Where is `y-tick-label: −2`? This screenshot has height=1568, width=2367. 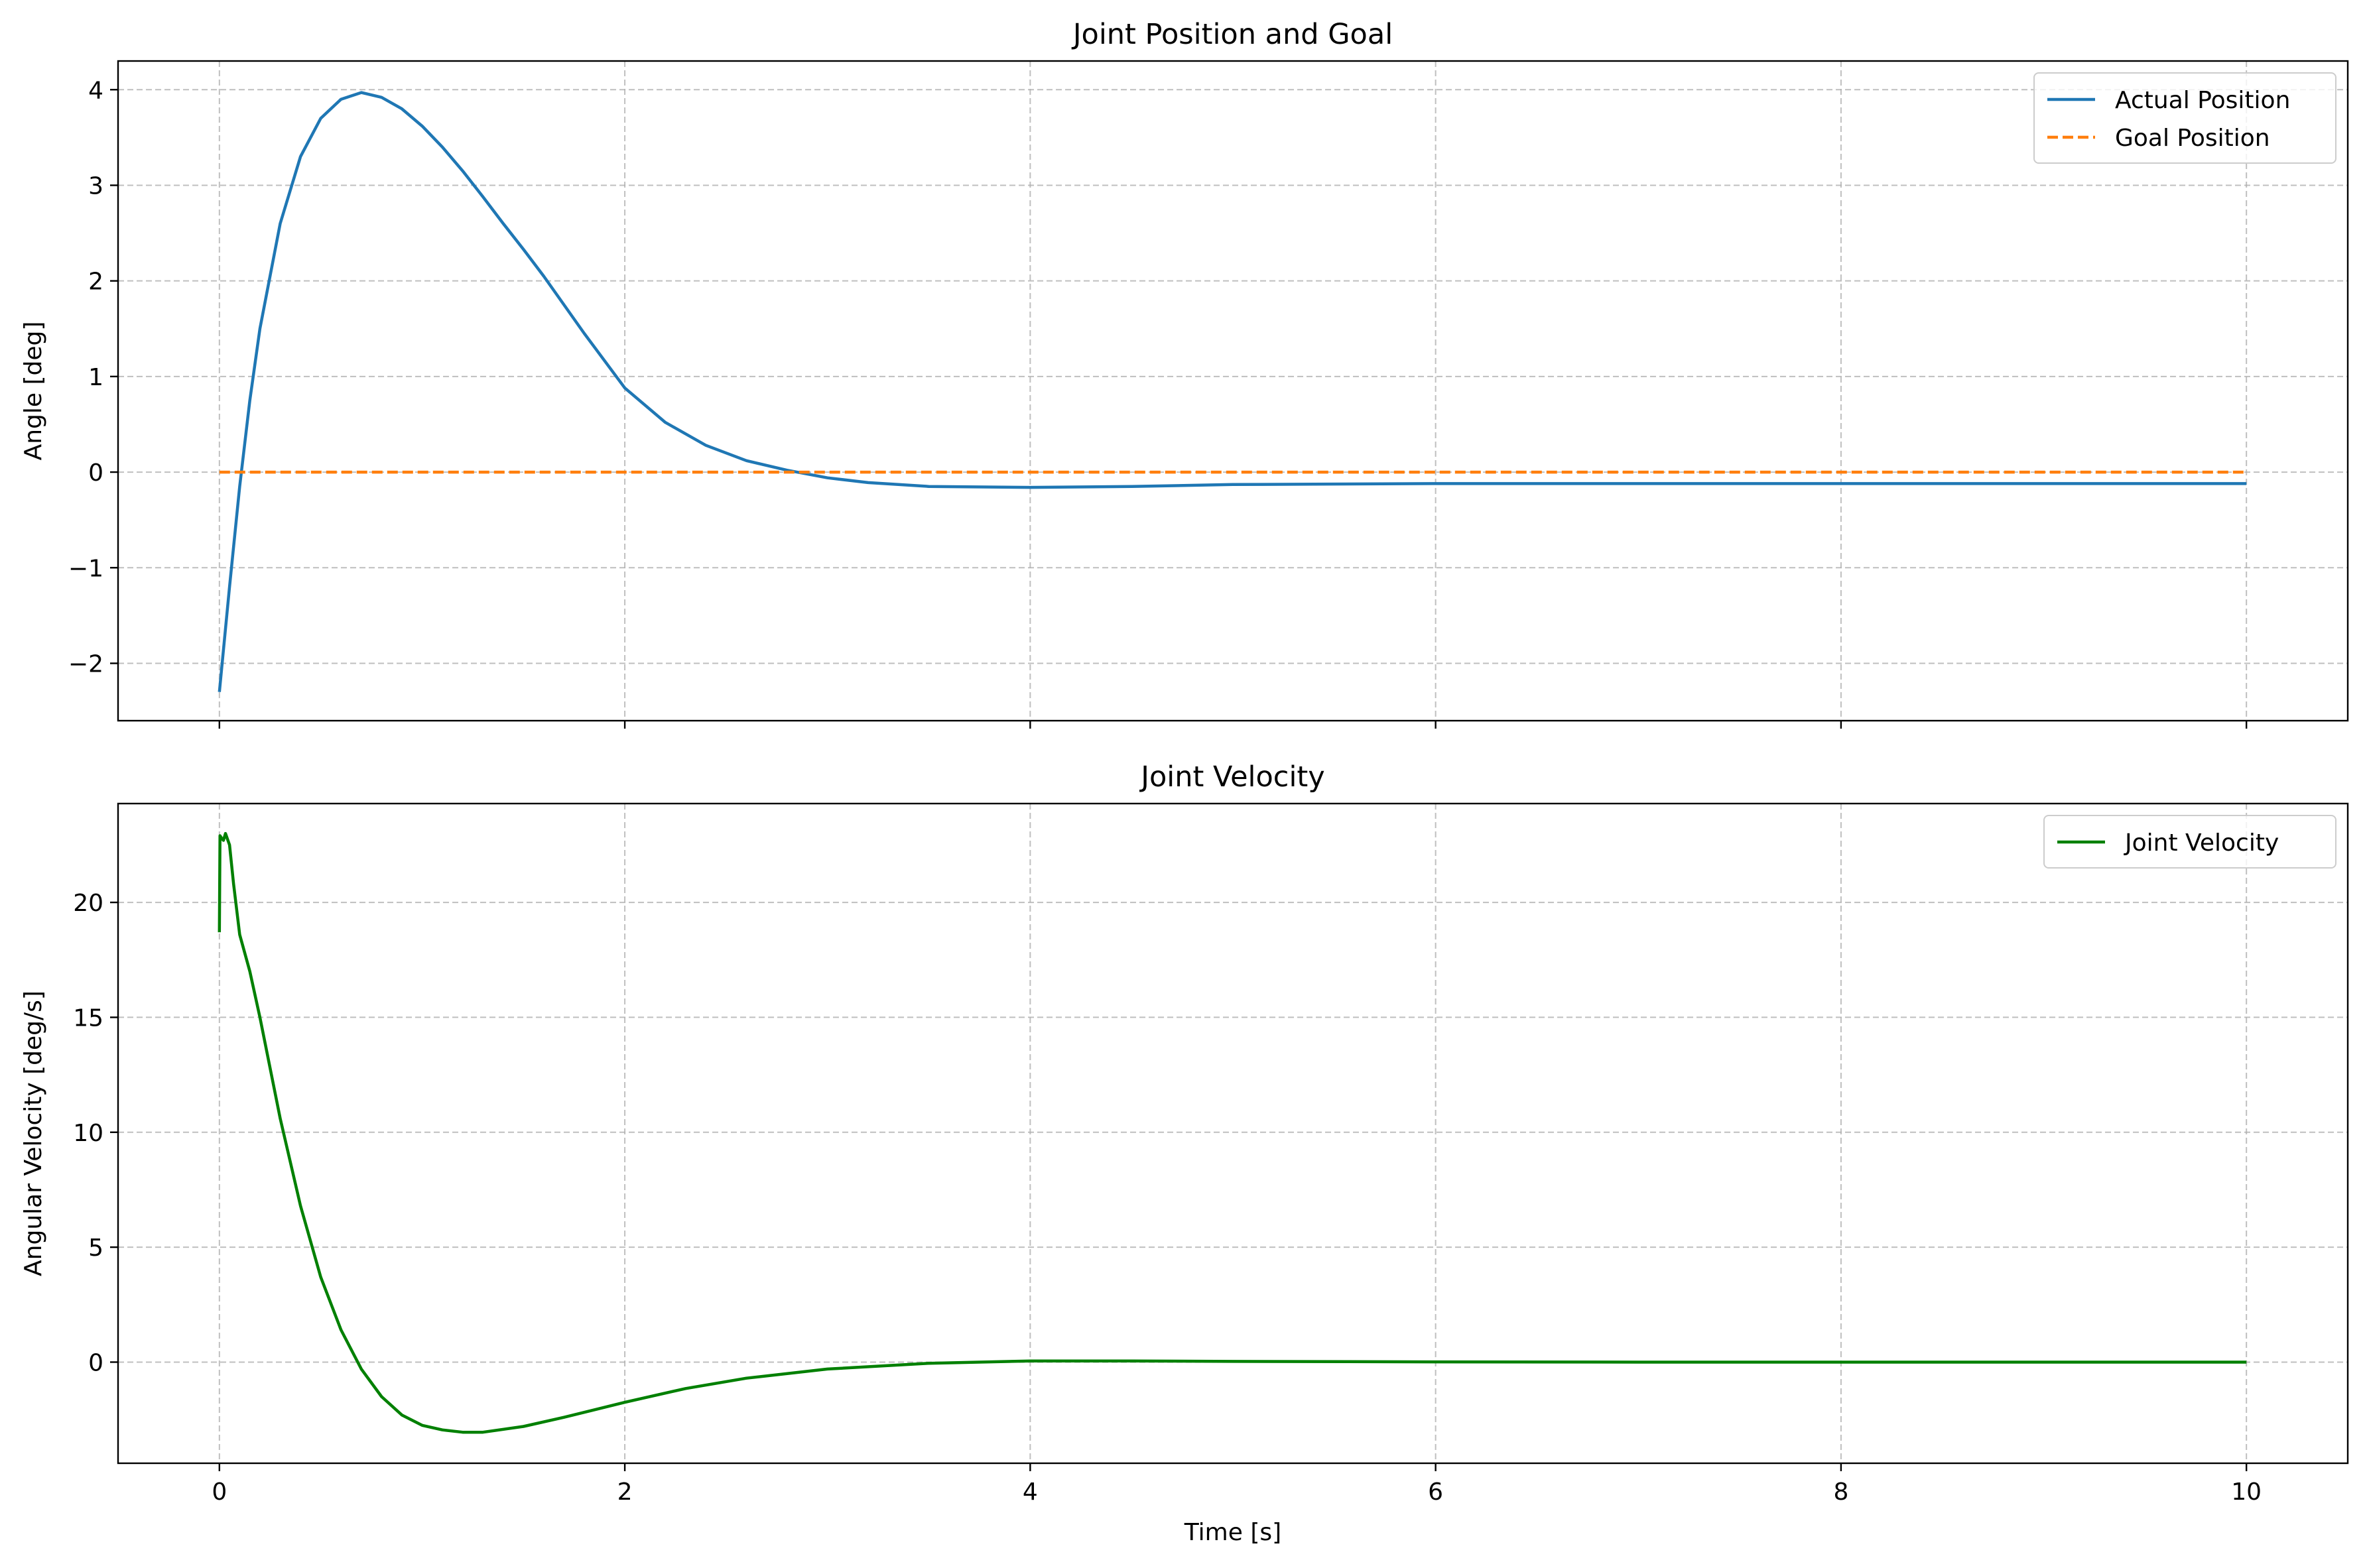 y-tick-label: −2 is located at coordinates (85, 664).